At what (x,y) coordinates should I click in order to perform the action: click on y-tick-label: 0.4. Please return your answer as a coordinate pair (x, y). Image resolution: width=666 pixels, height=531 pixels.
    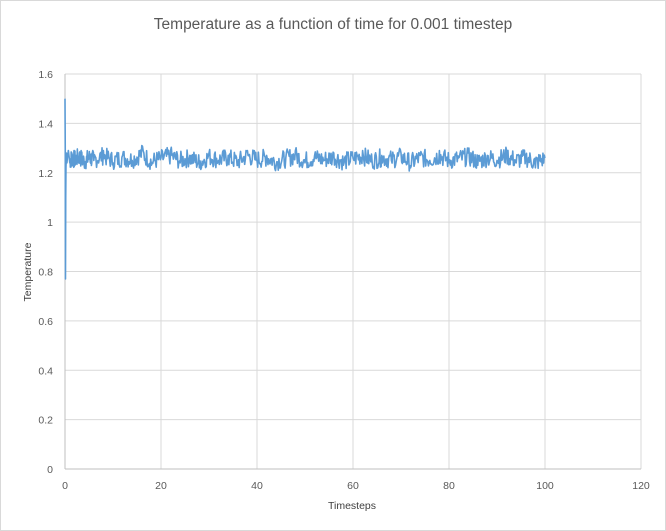
    Looking at the image, I should click on (45, 371).